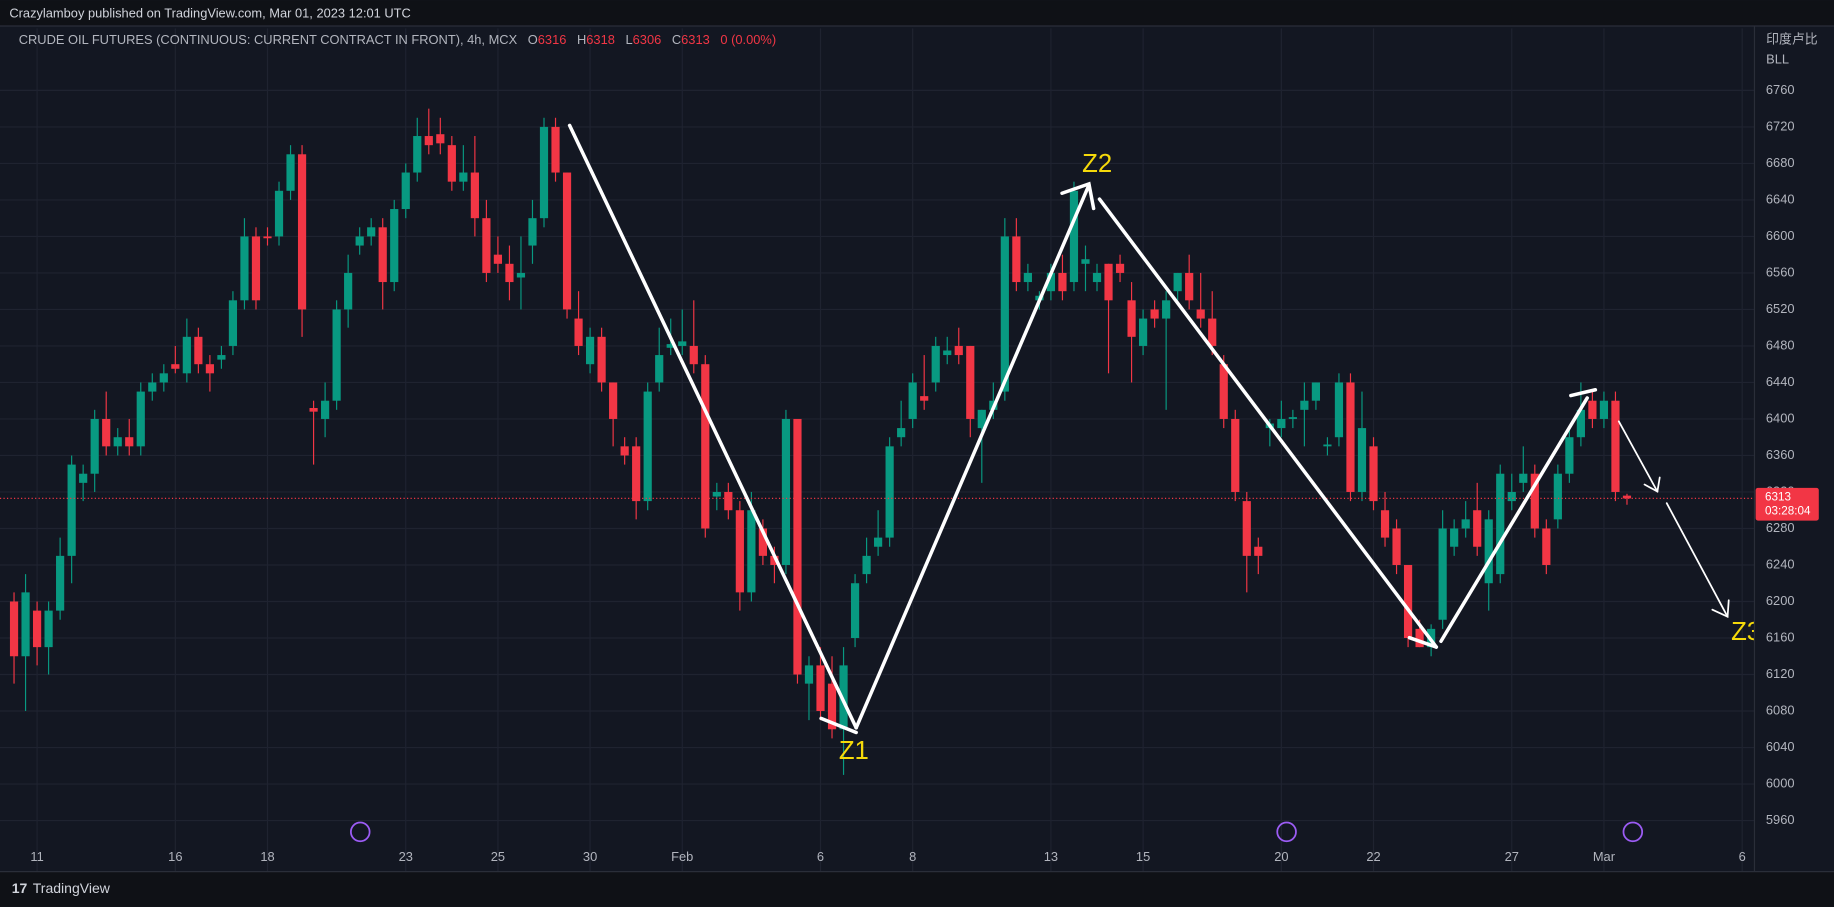  Describe the element at coordinates (1604, 856) in the screenshot. I see `x-tick-label: Mar` at that location.